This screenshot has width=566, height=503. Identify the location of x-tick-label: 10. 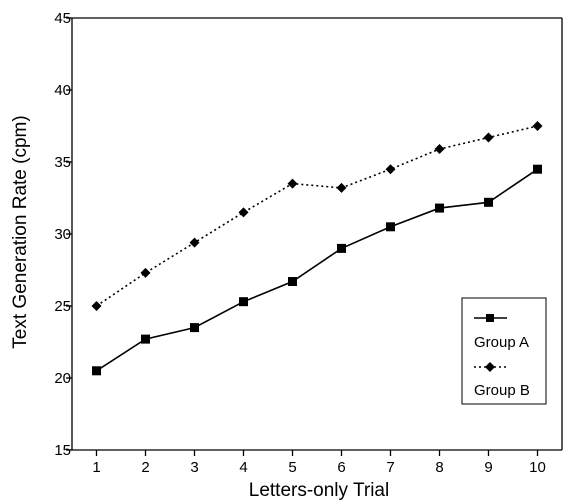
(537, 467).